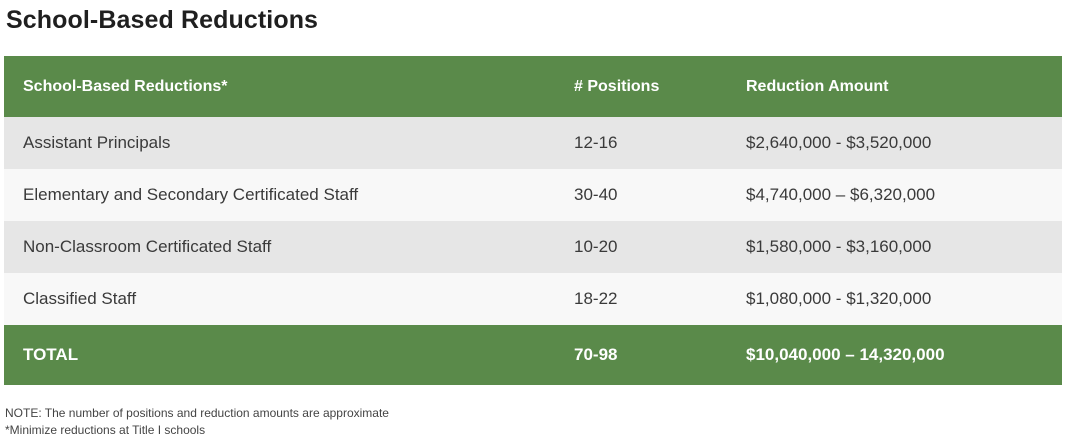  Describe the element at coordinates (162, 20) in the screenshot. I see `page-title: School-Based Reductions` at that location.